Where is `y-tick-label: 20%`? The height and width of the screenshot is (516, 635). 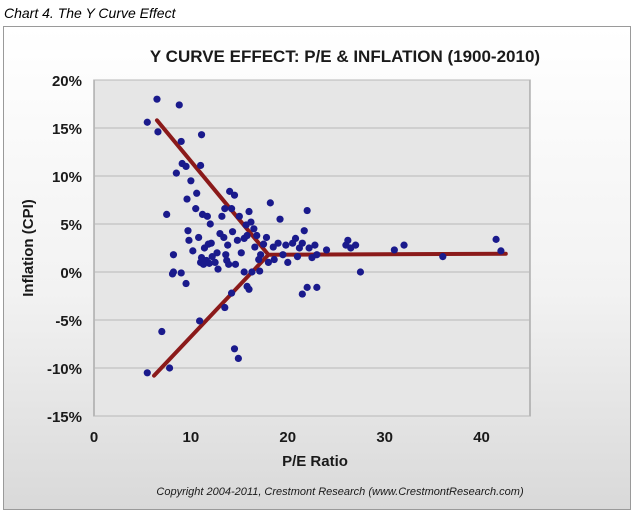
y-tick-label: 20% is located at coordinates (67, 81).